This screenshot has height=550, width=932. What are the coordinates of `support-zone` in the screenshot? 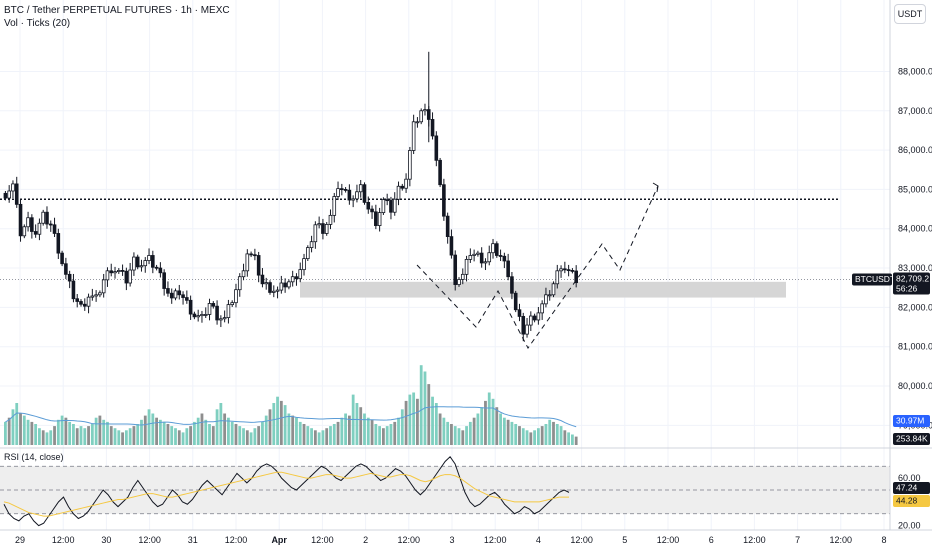 It's located at (543, 289).